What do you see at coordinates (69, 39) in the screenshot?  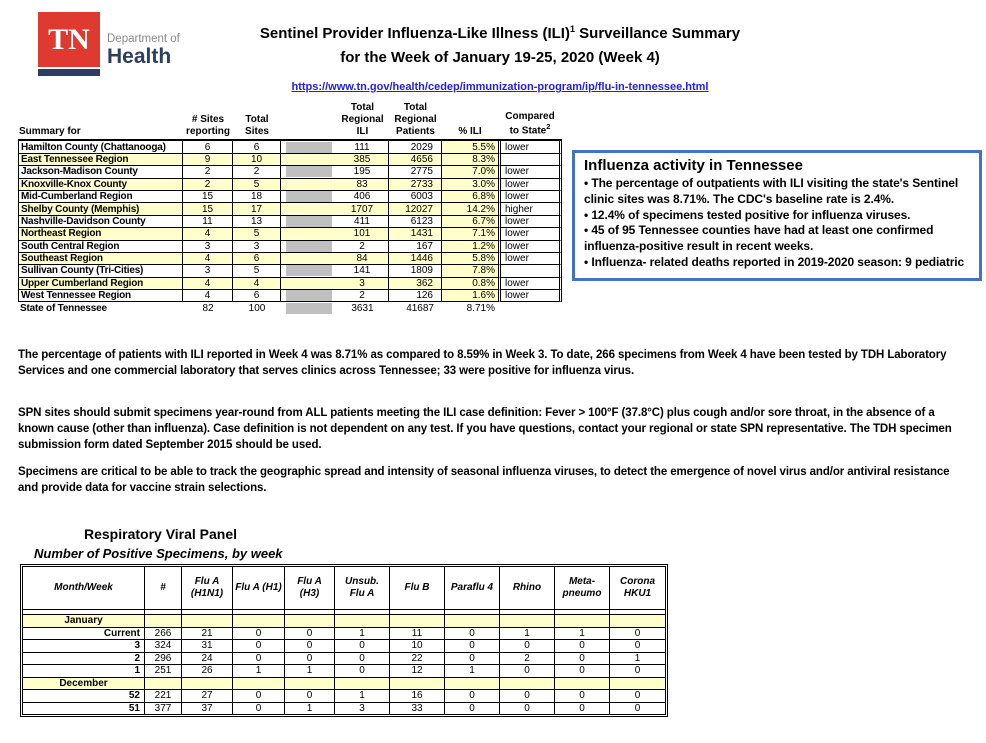 I see `tn-logo-letters: TN` at bounding box center [69, 39].